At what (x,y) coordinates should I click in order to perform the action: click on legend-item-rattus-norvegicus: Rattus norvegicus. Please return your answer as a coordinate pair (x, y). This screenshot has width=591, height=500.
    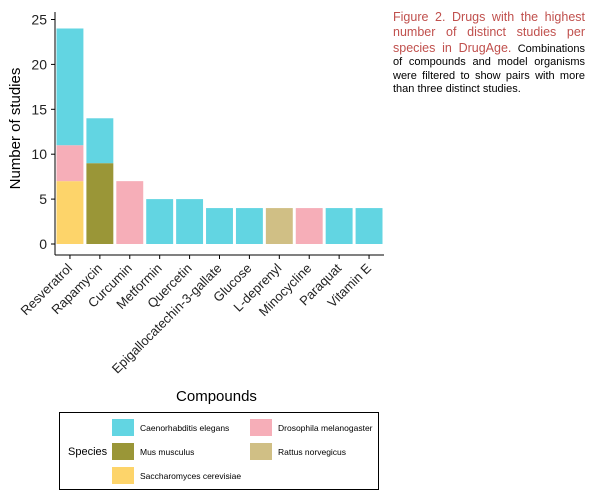
    Looking at the image, I should click on (298, 451).